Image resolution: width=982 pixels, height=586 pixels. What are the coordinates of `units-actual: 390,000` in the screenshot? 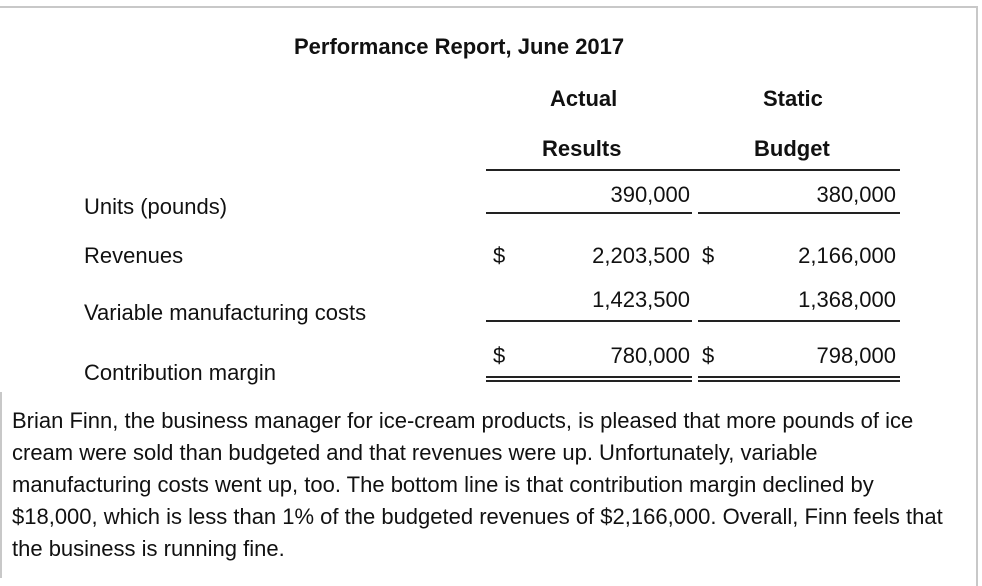 It's located at (650, 194).